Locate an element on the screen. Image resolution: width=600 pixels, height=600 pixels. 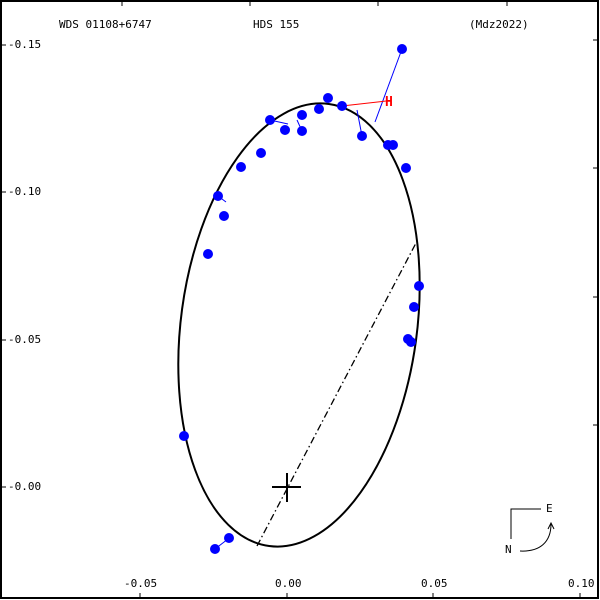
line-of-nodes is located at coordinates (336, 394).